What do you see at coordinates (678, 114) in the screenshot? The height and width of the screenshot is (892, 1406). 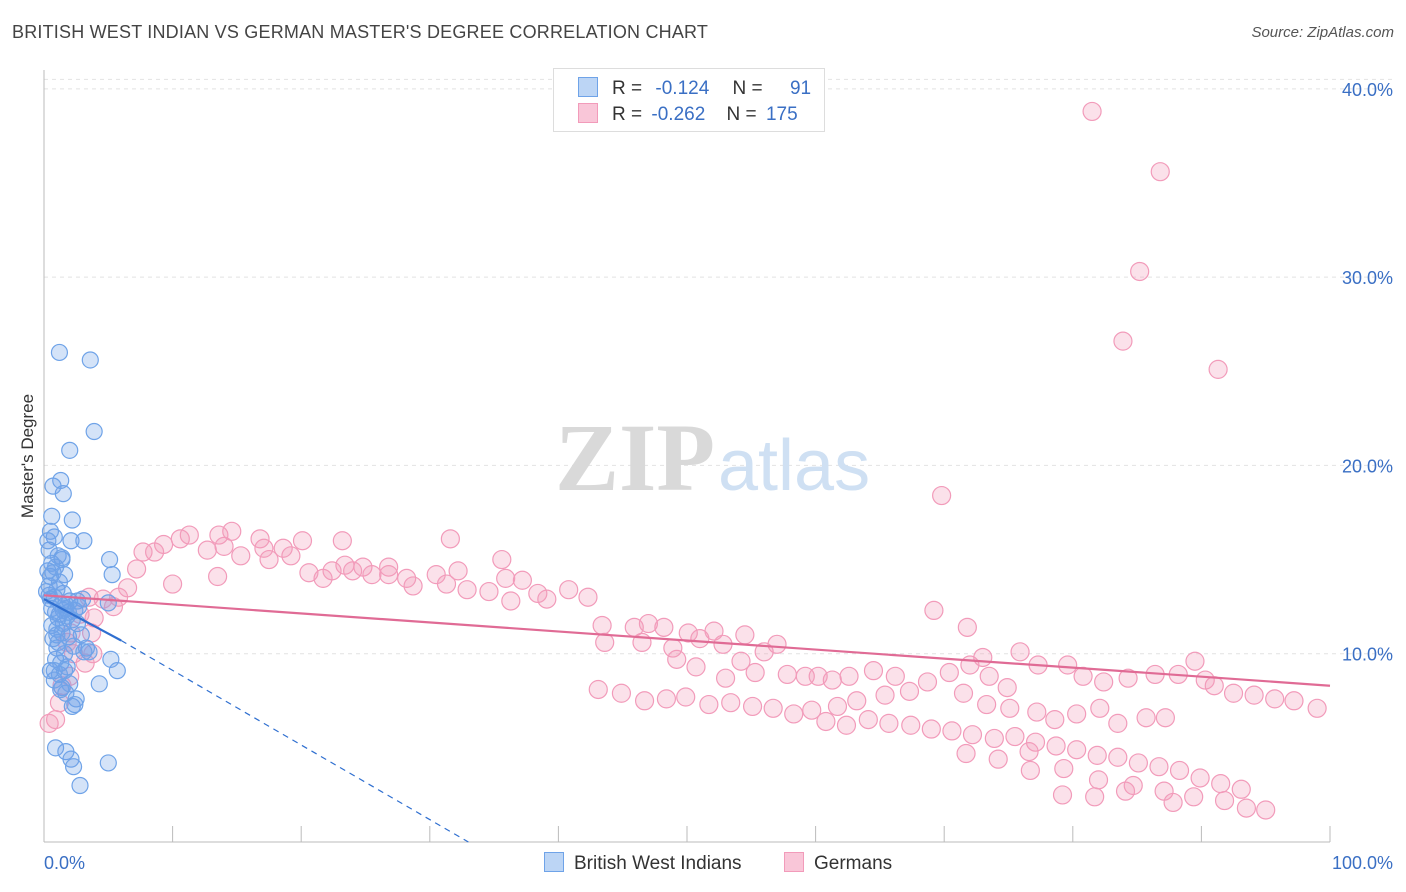 I see `legend-r-value: -0.262` at bounding box center [678, 114].